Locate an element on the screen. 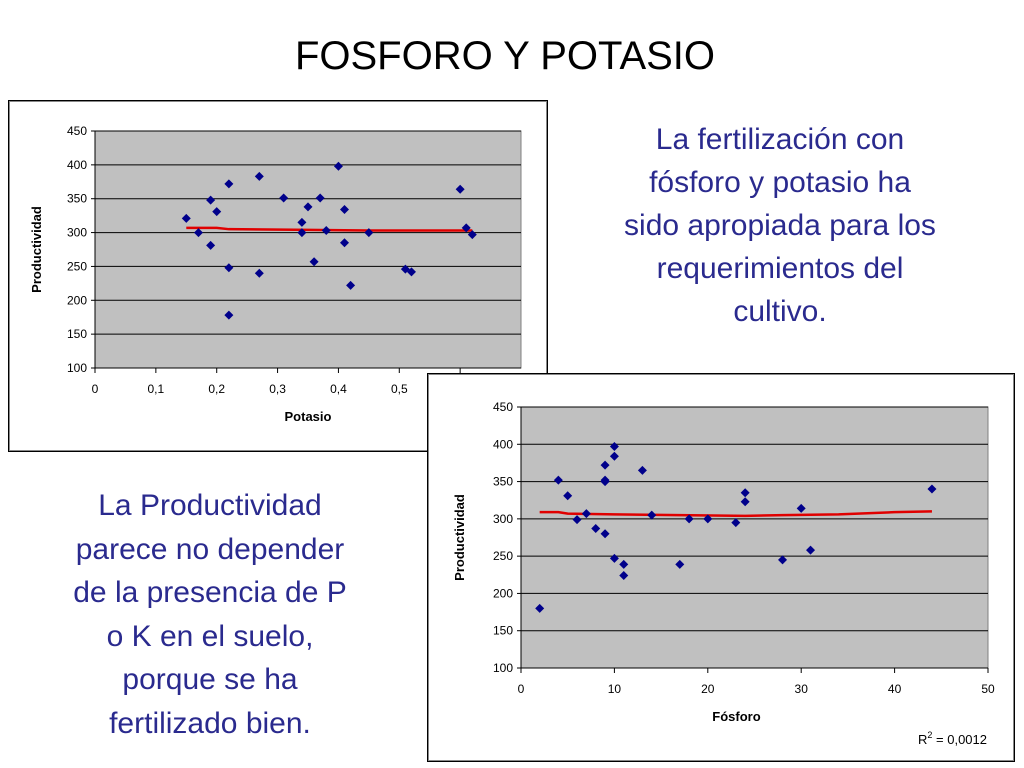 Image resolution: width=1024 pixels, height=768 pixels. x-tick-label: 20 is located at coordinates (708, 689).